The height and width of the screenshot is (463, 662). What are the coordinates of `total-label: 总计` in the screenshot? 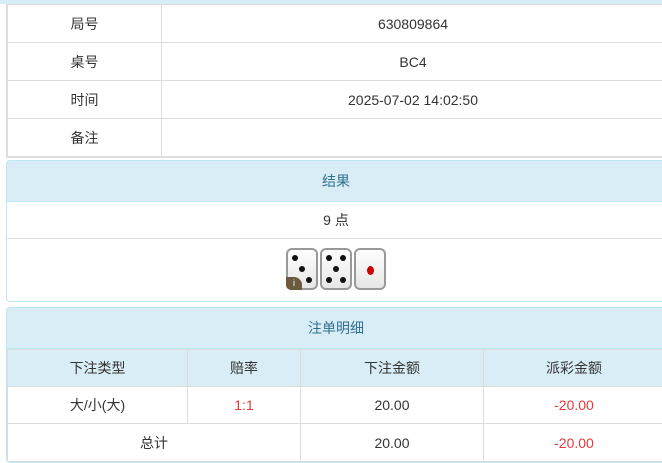 It's located at (154, 443).